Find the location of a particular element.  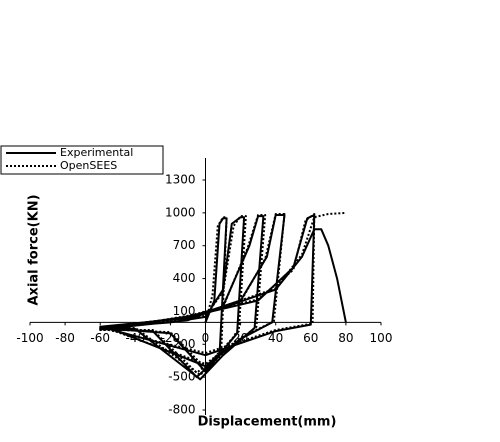

y-tick-label: 1000 is located at coordinates (180, 212).